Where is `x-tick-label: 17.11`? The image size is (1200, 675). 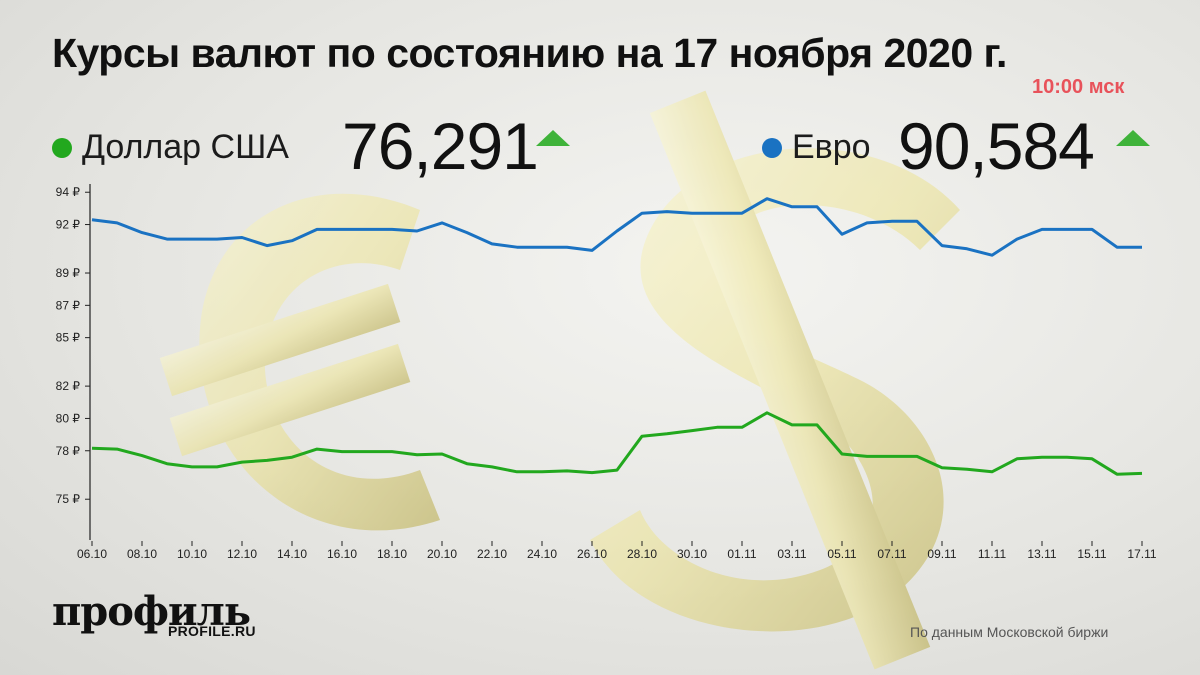
x-tick-label: 17.11 is located at coordinates (1141, 554).